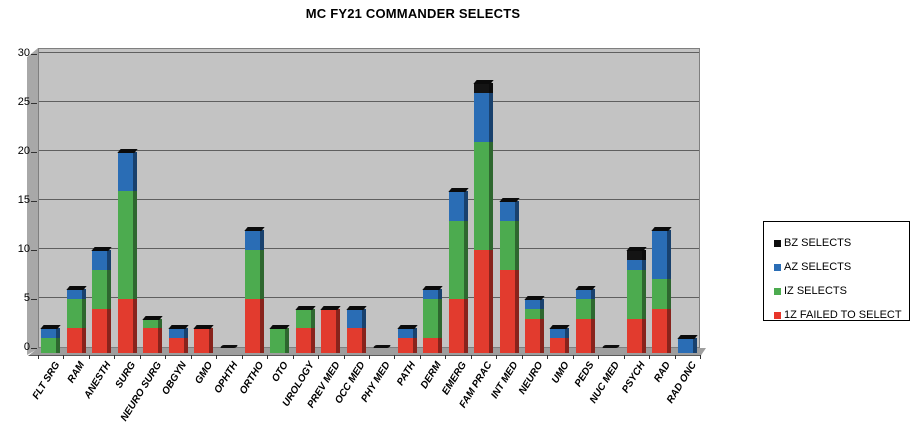  Describe the element at coordinates (23, 102) in the screenshot. I see `y-axis-label-25: 25` at that location.